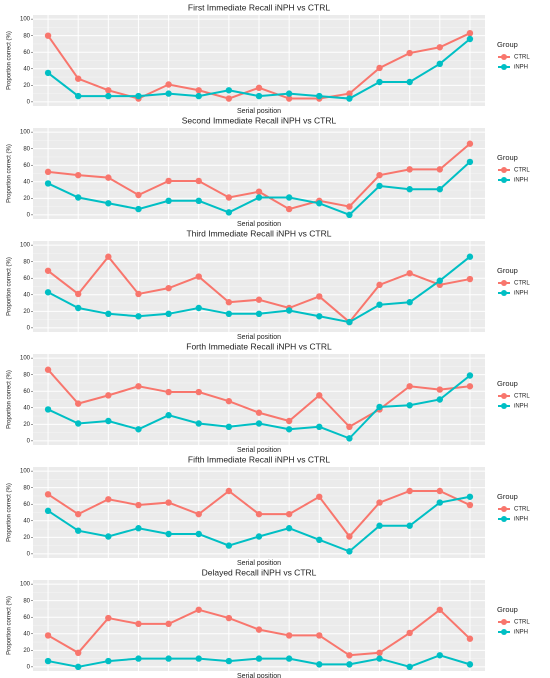 This screenshot has width=550, height=678. Describe the element at coordinates (25, 133) in the screenshot. I see `y-tick-label: 100` at that location.